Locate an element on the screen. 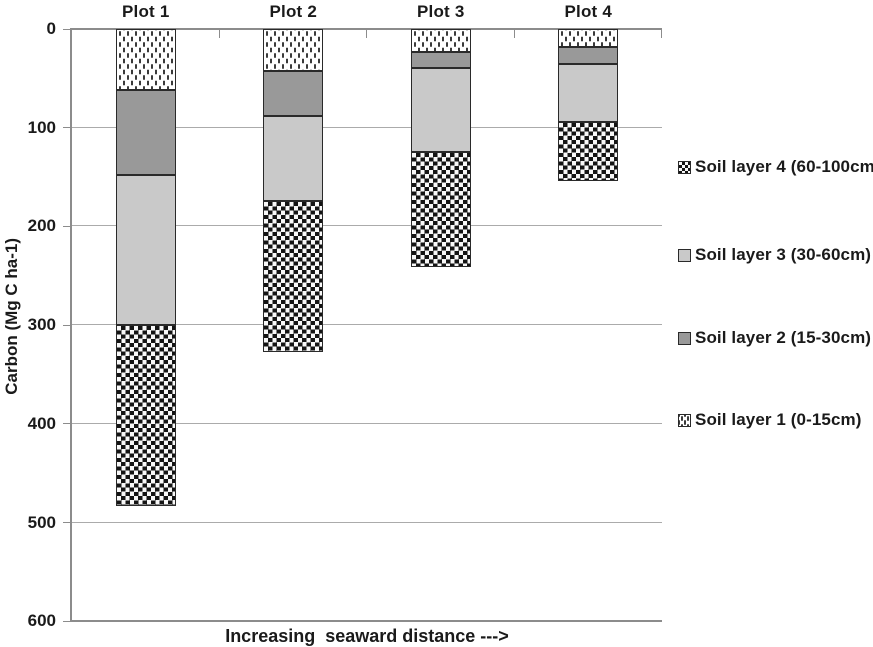 The width and height of the screenshot is (873, 647). y-tick-label-100: 100 is located at coordinates (41, 127).